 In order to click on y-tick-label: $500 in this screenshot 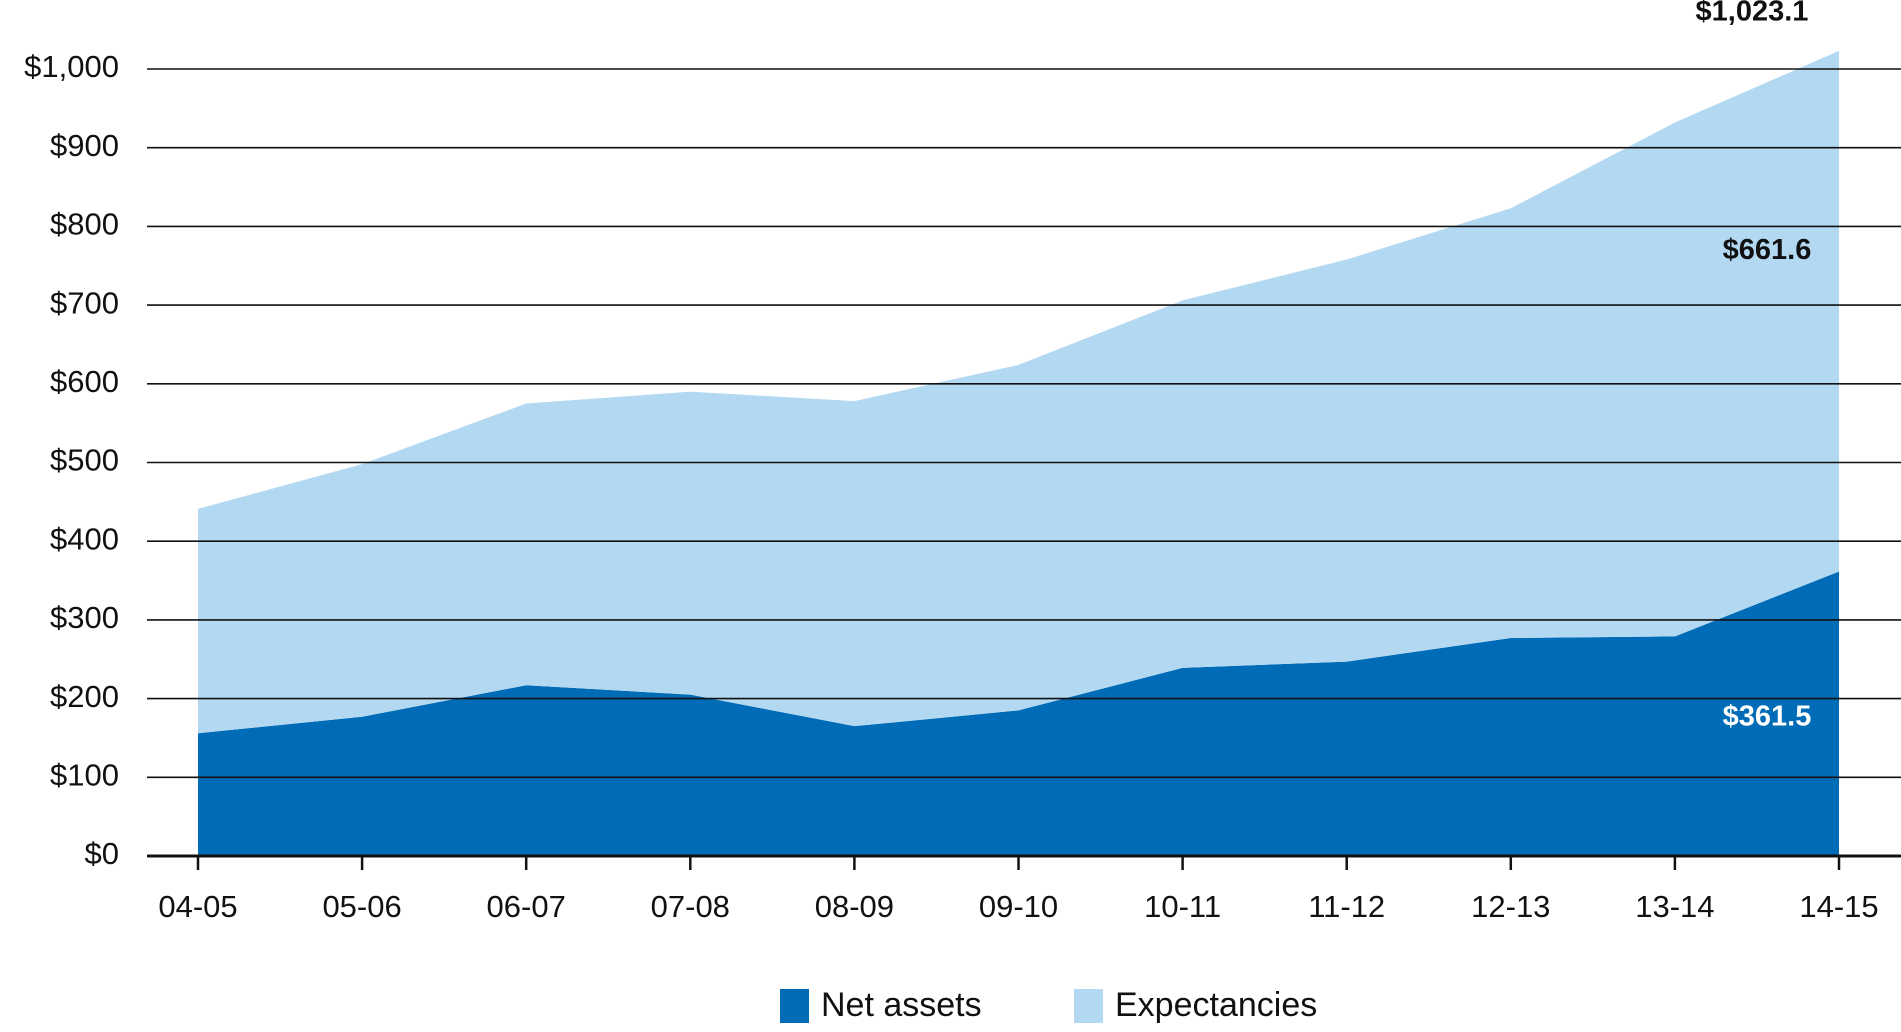, I will do `click(84, 460)`.